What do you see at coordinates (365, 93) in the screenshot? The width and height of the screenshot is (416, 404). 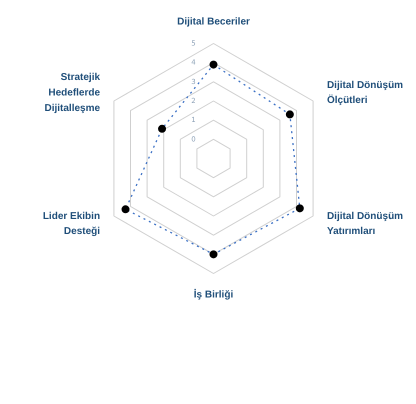 I see `spoke-label: Dijital Dönüşüm Ölçütleri` at bounding box center [365, 93].